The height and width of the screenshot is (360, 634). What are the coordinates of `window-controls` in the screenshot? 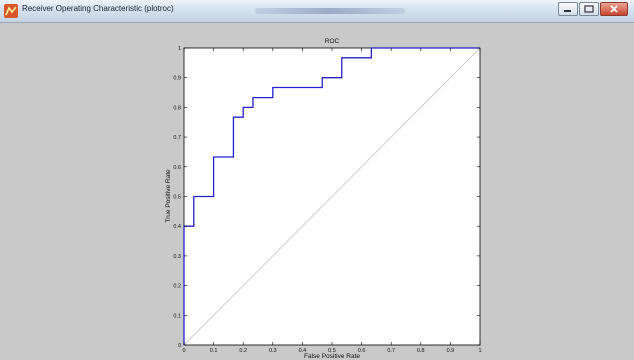 It's located at (592, 9).